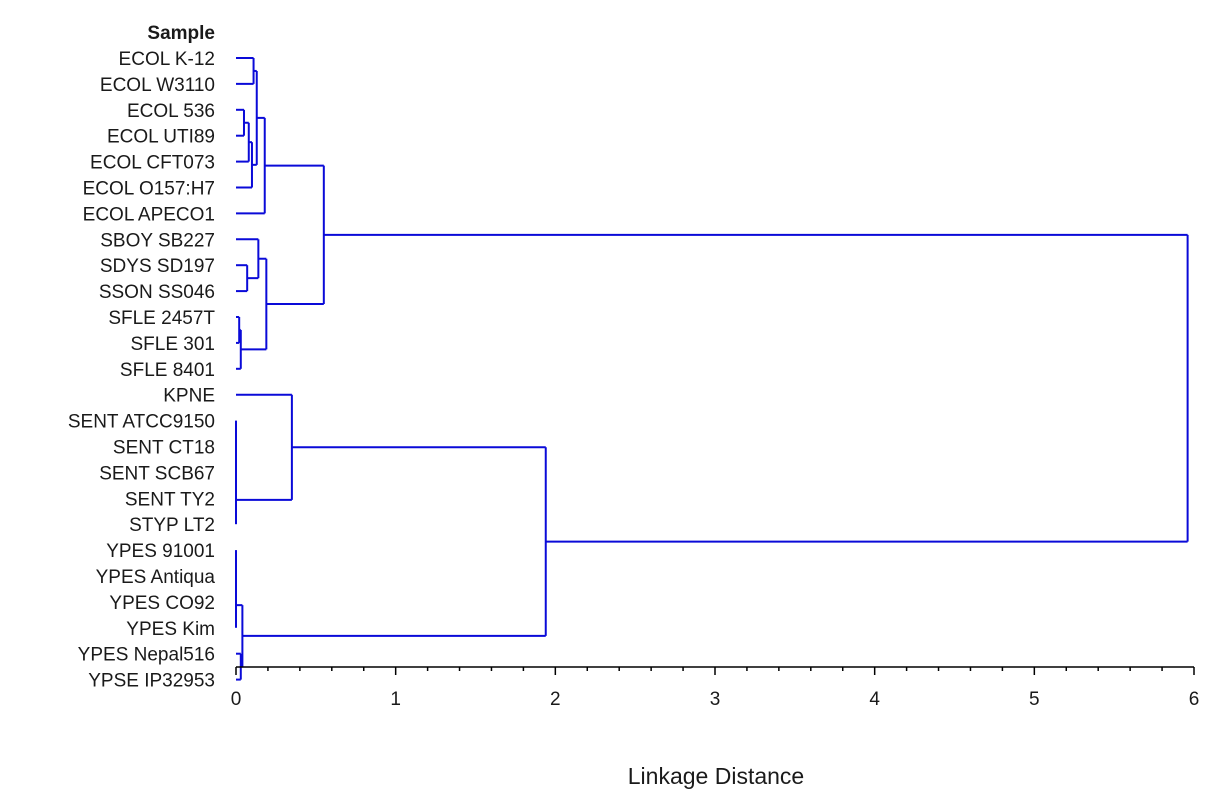 The image size is (1211, 793). I want to click on x-axis: 0 1 2 3 4 5 6, so click(715, 688).